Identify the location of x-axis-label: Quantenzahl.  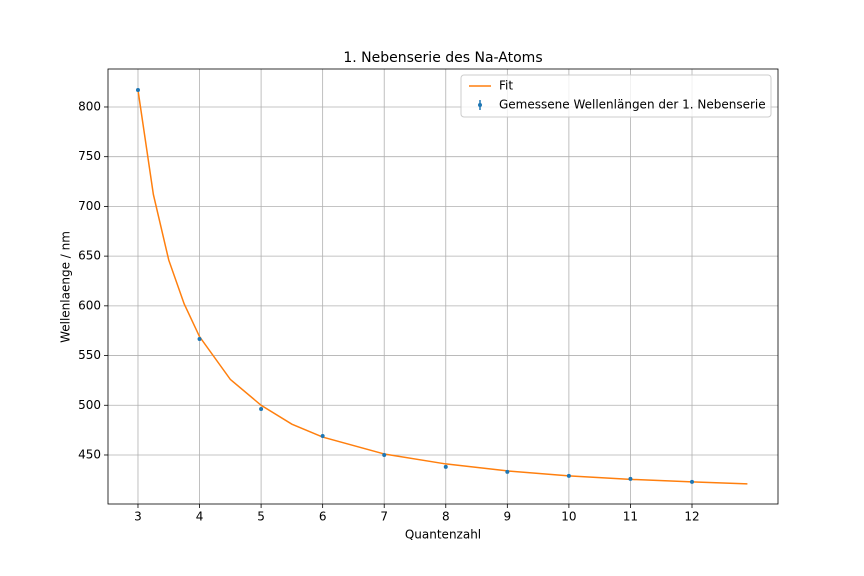
(443, 535).